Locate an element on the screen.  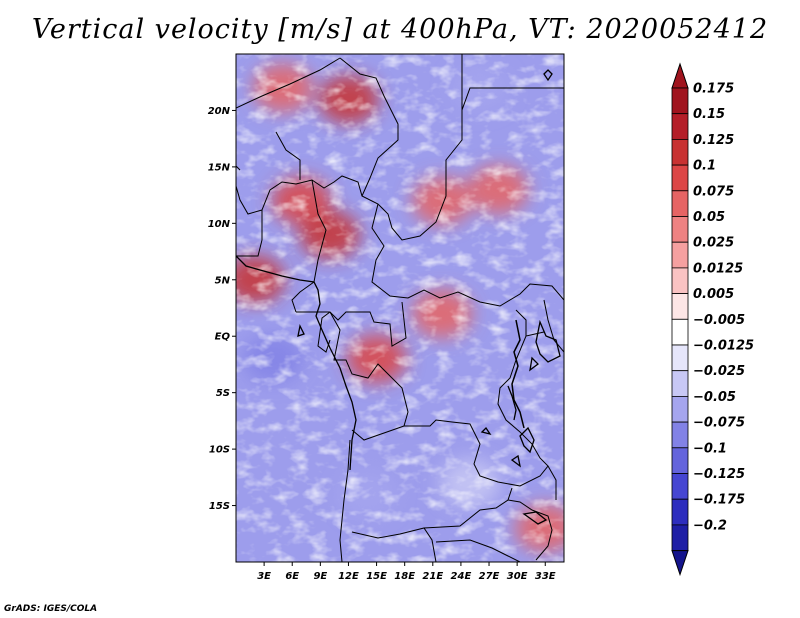
colorbar-bottom-arrow is located at coordinates (680, 563).